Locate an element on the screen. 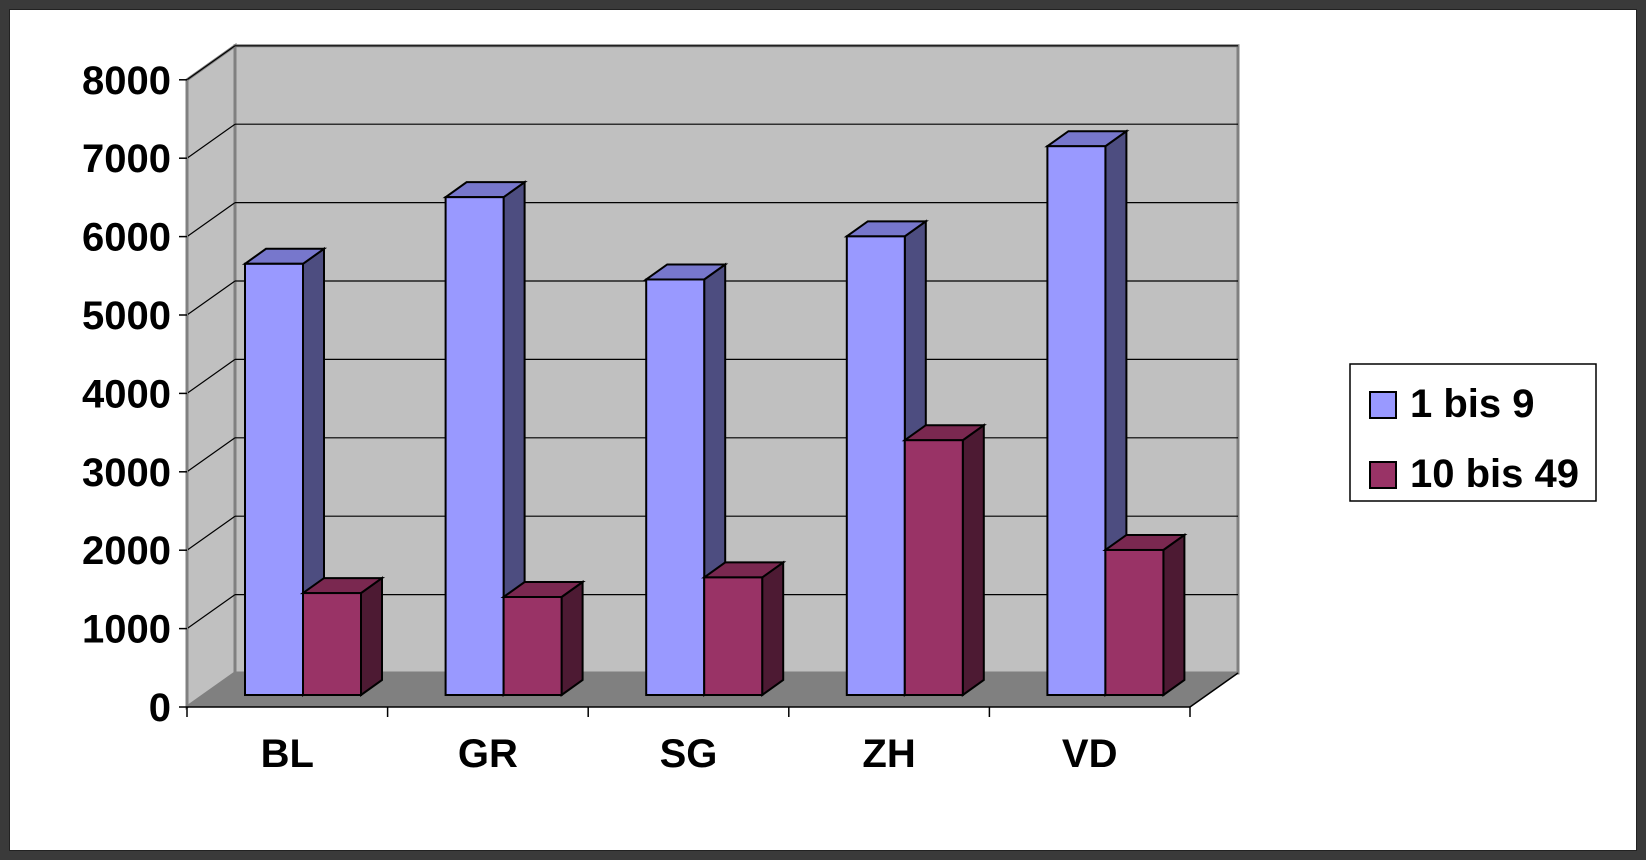  y-tick-label: 3000 is located at coordinates (126, 473).